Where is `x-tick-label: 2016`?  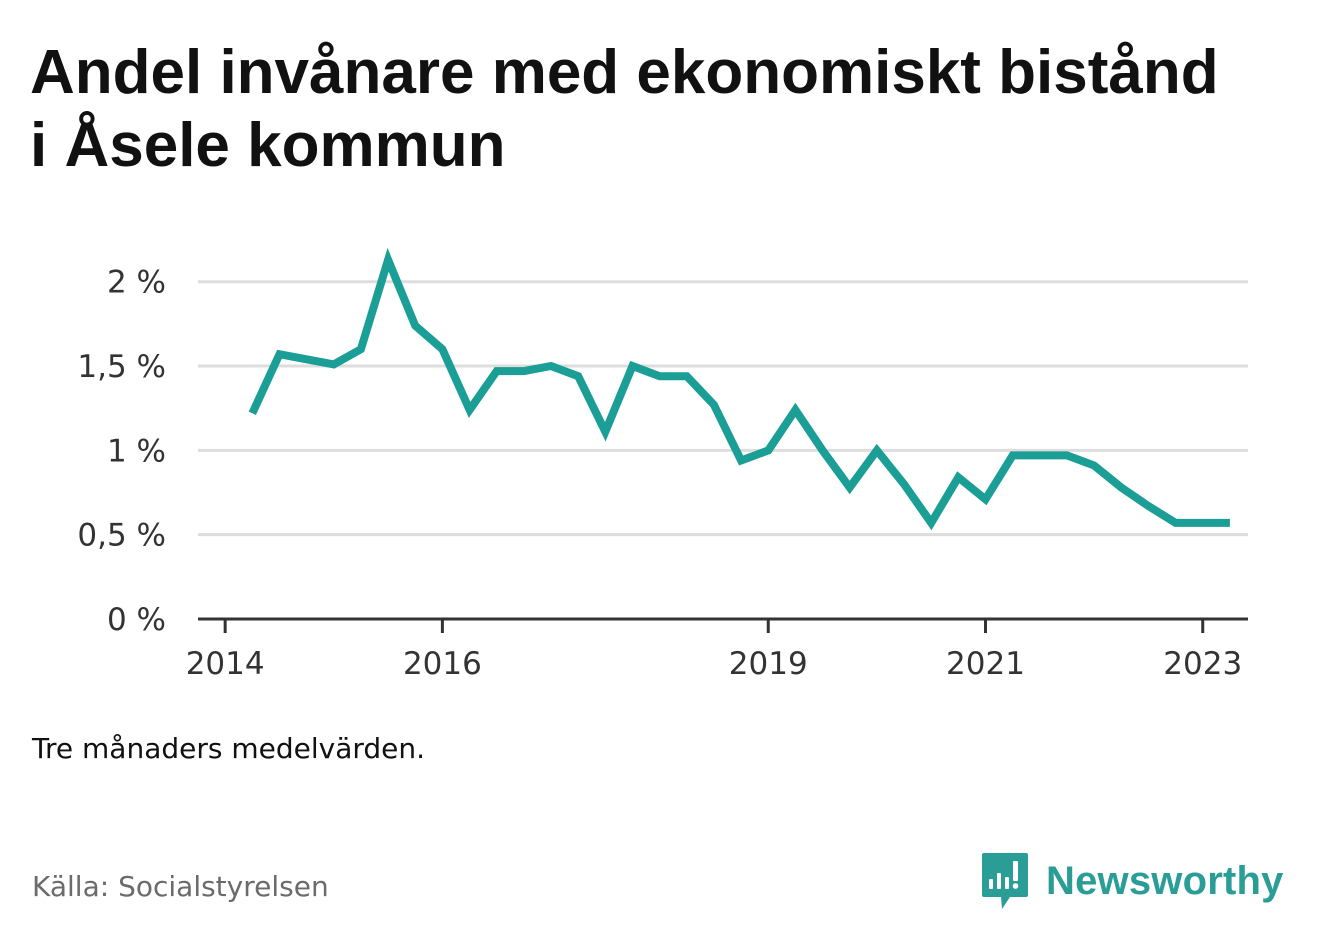 x-tick-label: 2016 is located at coordinates (442, 664).